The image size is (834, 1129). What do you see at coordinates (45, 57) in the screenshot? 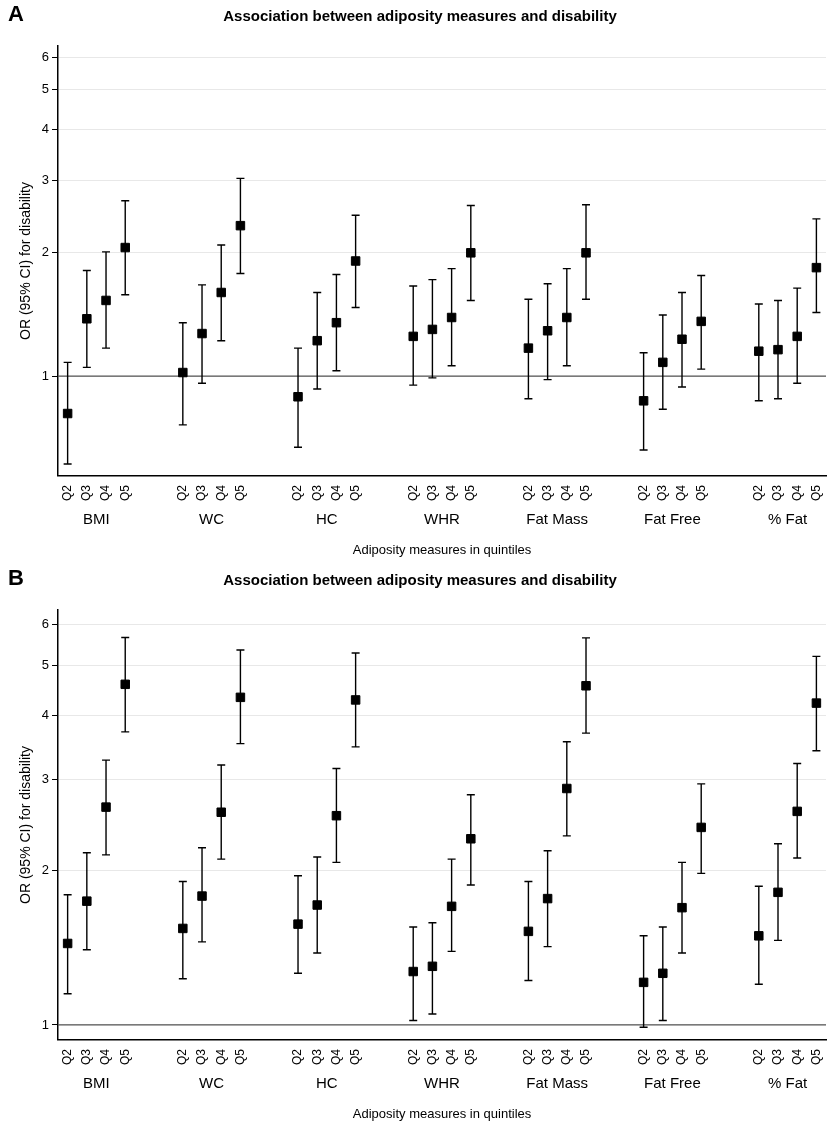
I see `y-tick-label: 6` at bounding box center [45, 57].